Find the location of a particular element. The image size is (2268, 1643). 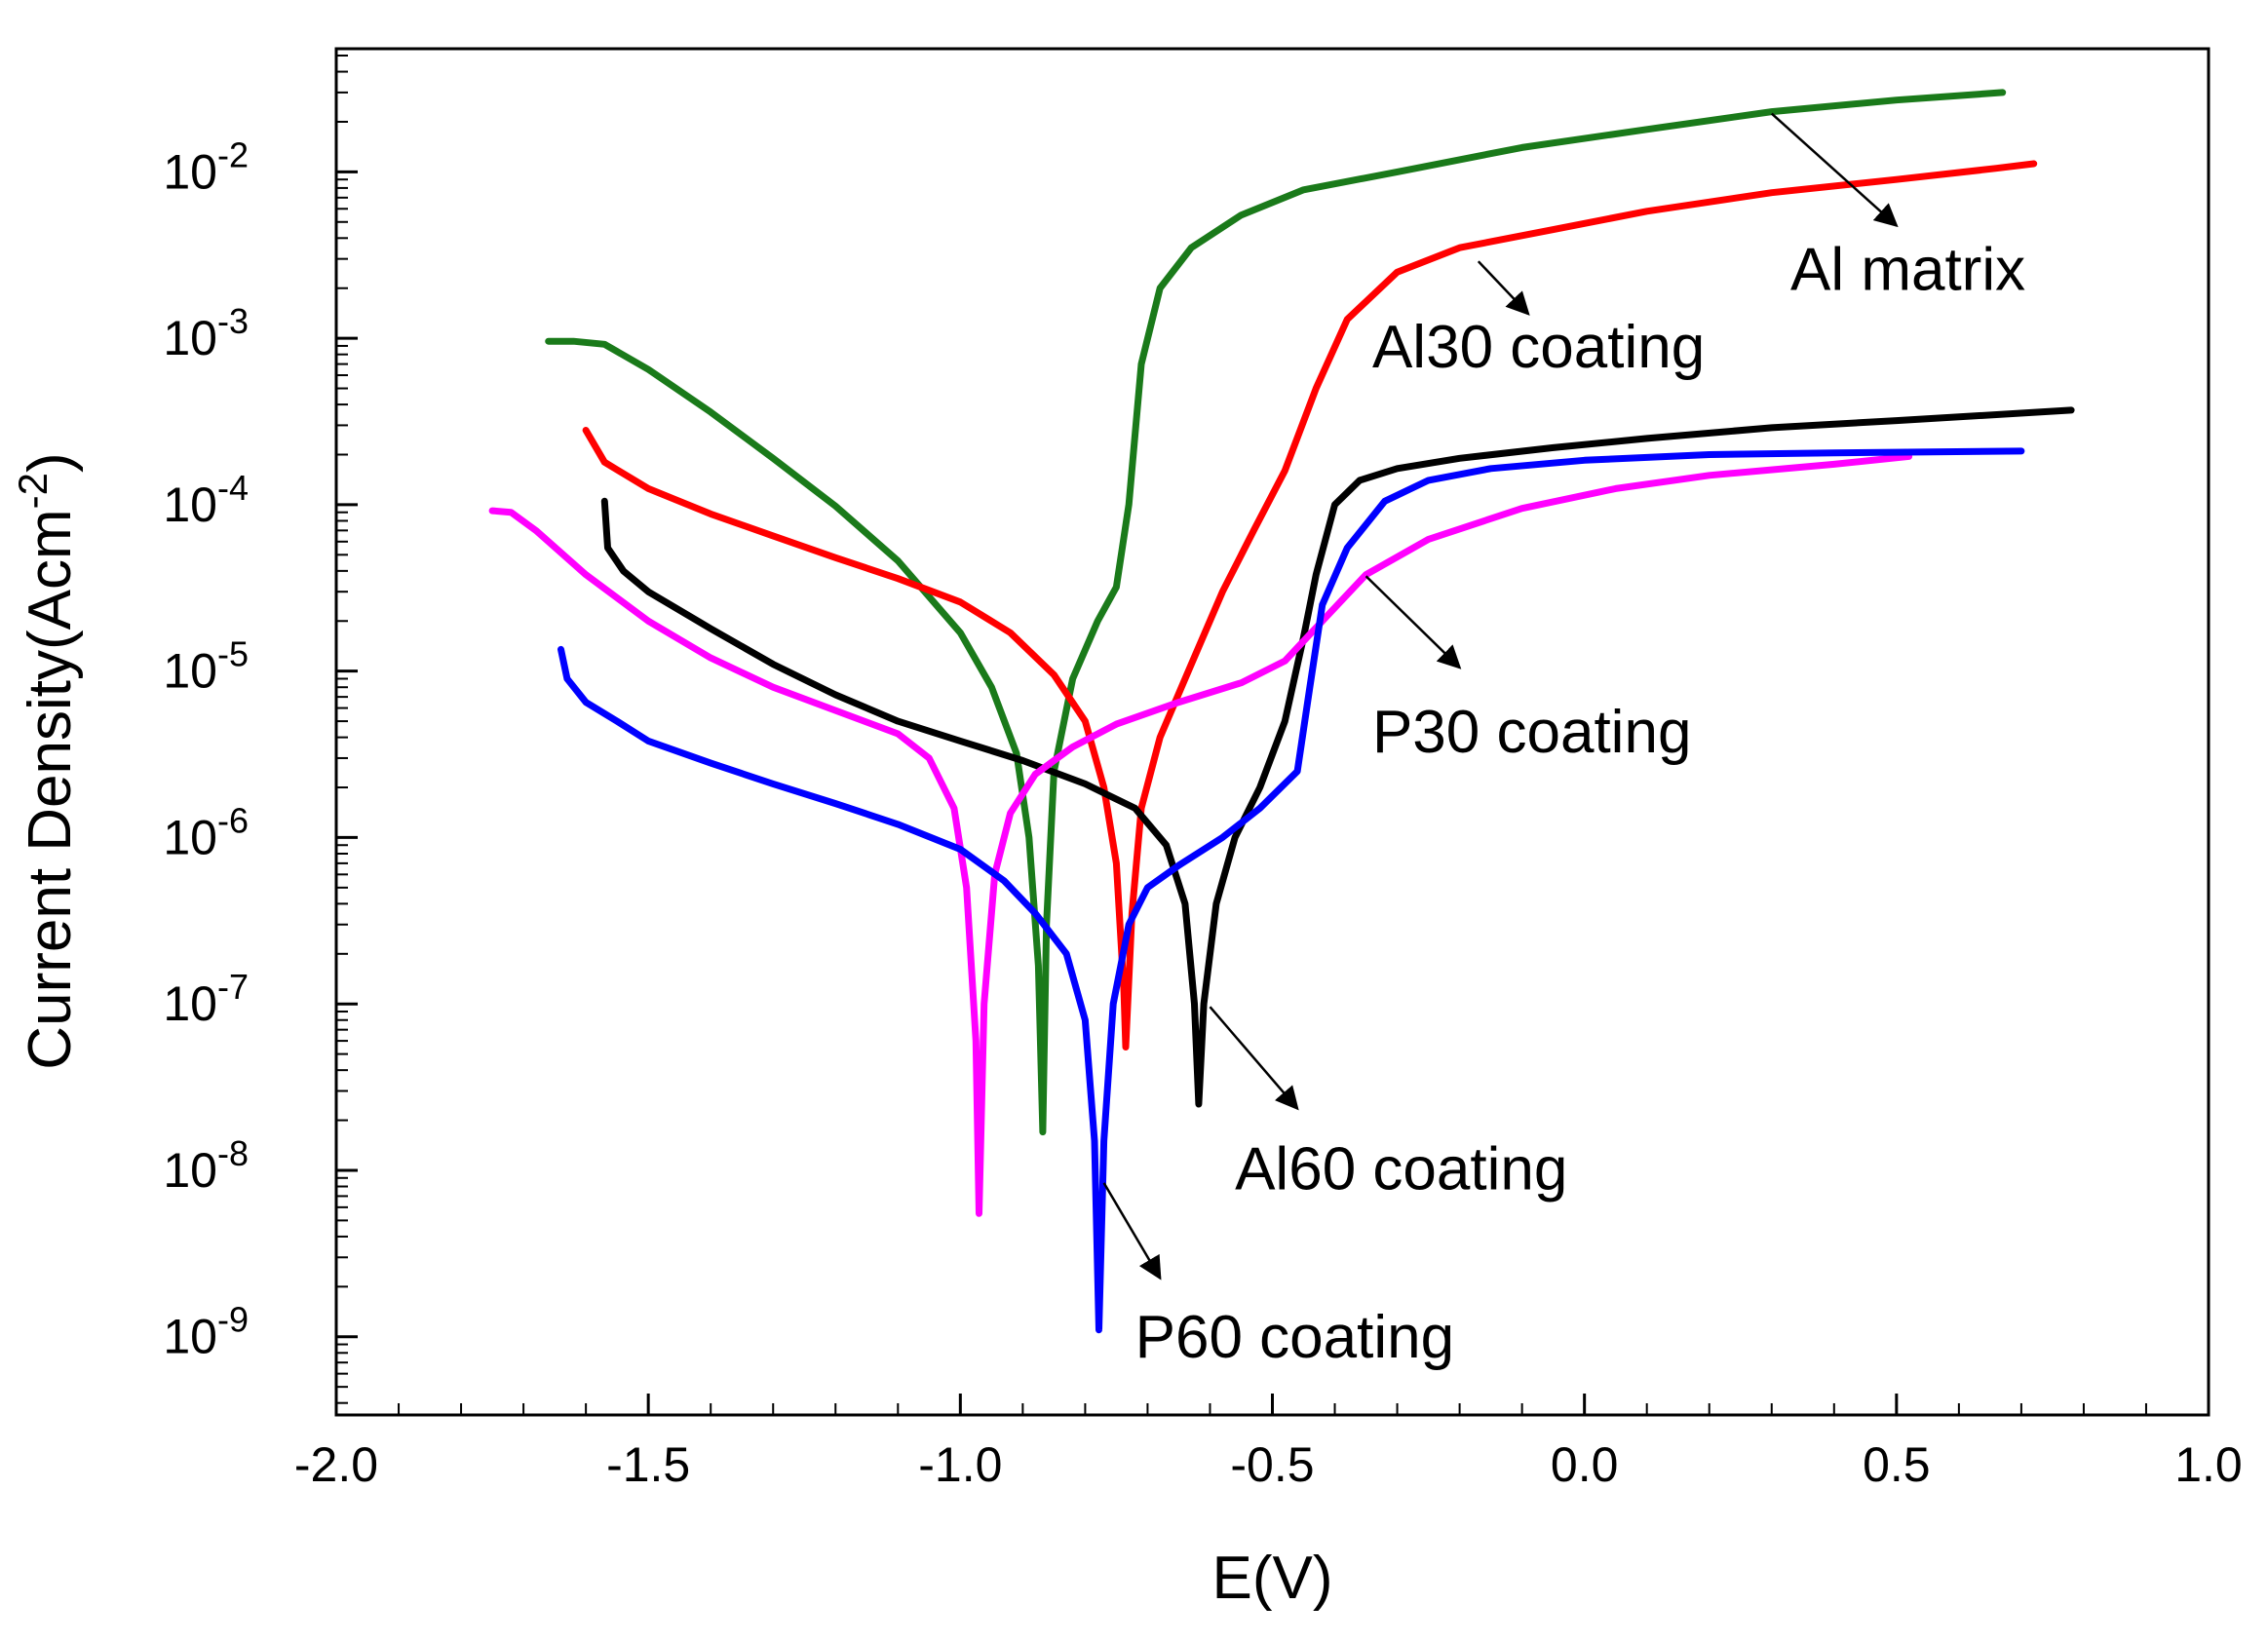

y-tick-label: 10⁻⁶ is located at coordinates (206, 832).